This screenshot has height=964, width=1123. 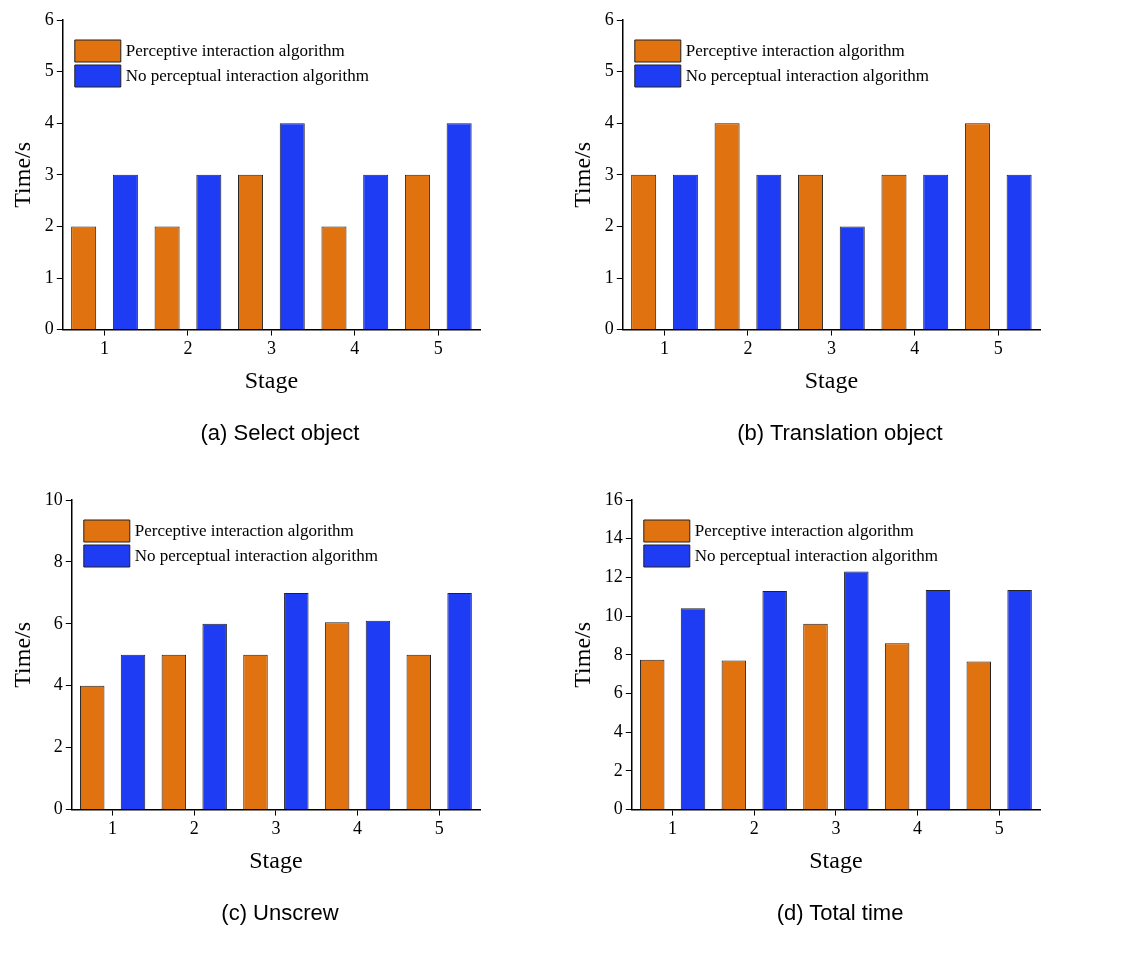 What do you see at coordinates (840, 433) in the screenshot?
I see `text: (b) Translation object` at bounding box center [840, 433].